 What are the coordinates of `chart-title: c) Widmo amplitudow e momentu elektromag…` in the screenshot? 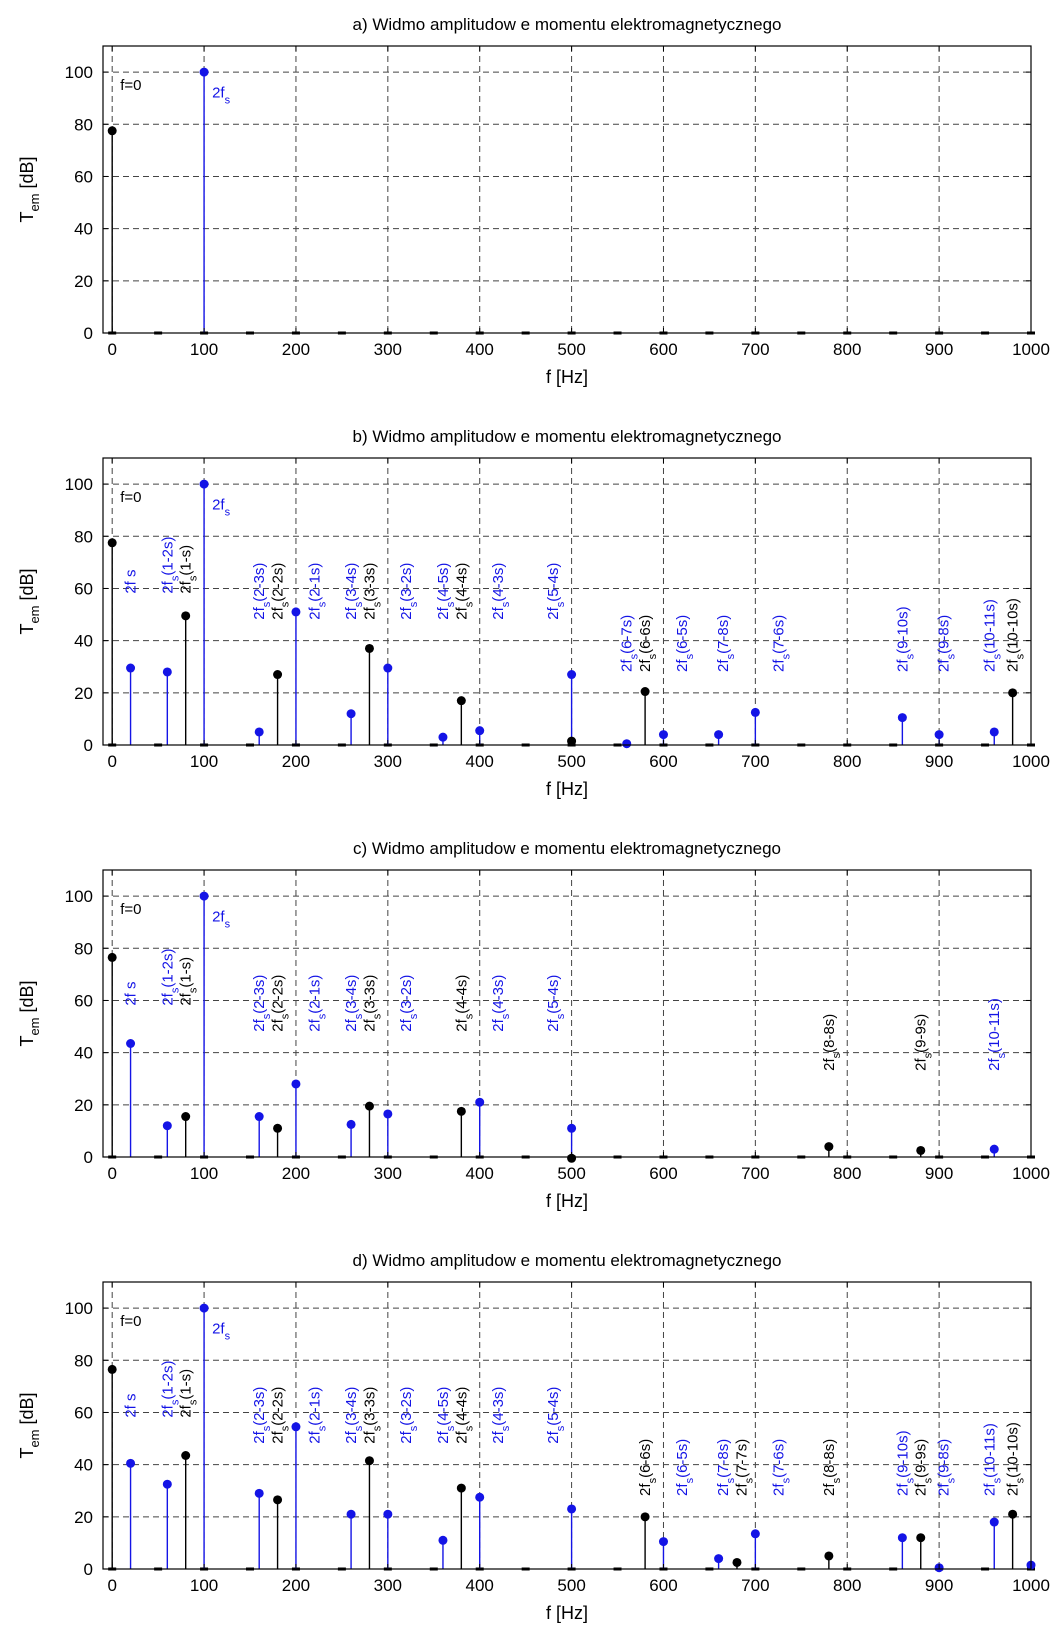 It's located at (567, 848).